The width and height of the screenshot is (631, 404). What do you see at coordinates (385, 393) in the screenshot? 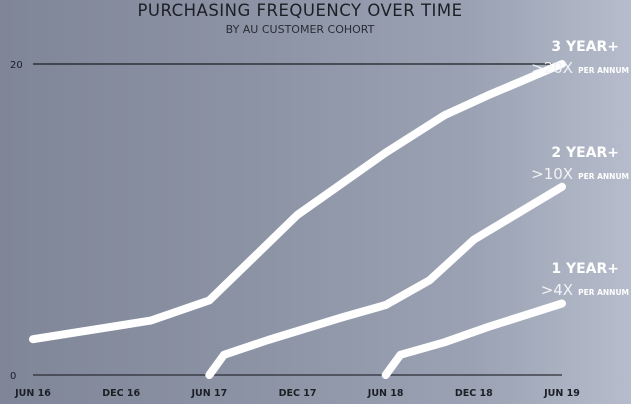
I see `x-tick-label: JUN 18` at bounding box center [385, 393].